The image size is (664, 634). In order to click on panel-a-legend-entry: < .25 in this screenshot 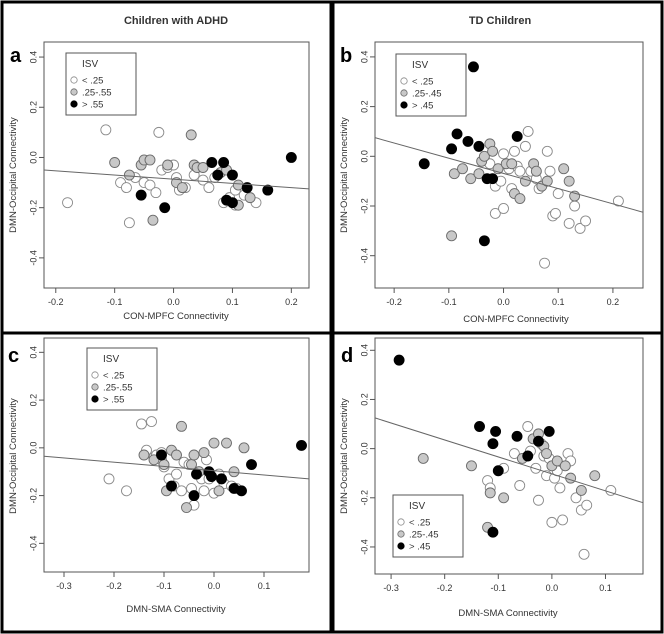, I will do `click(92, 81)`.